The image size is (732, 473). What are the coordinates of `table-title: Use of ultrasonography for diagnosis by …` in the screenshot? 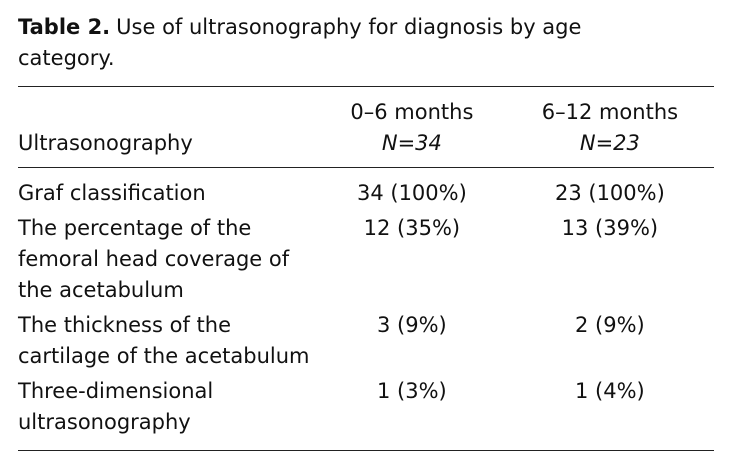 It's located at (300, 42).